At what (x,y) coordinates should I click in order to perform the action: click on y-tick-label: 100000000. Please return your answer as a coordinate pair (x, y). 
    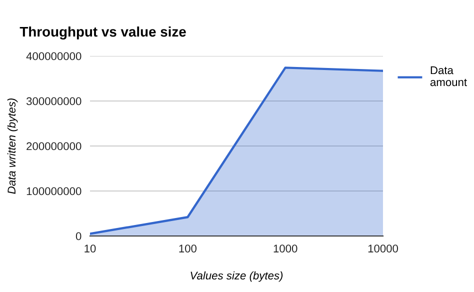
    Looking at the image, I should click on (54, 191).